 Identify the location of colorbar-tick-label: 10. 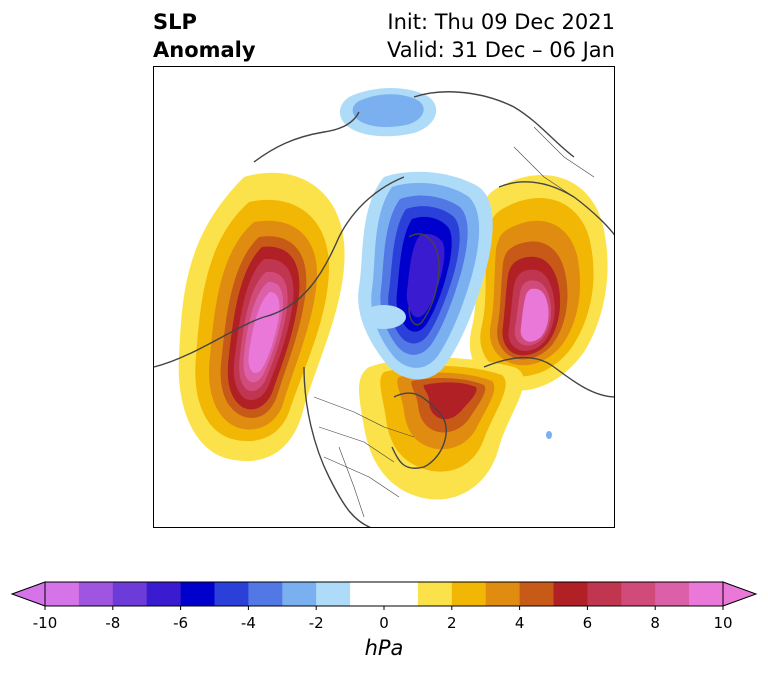
(723, 623).